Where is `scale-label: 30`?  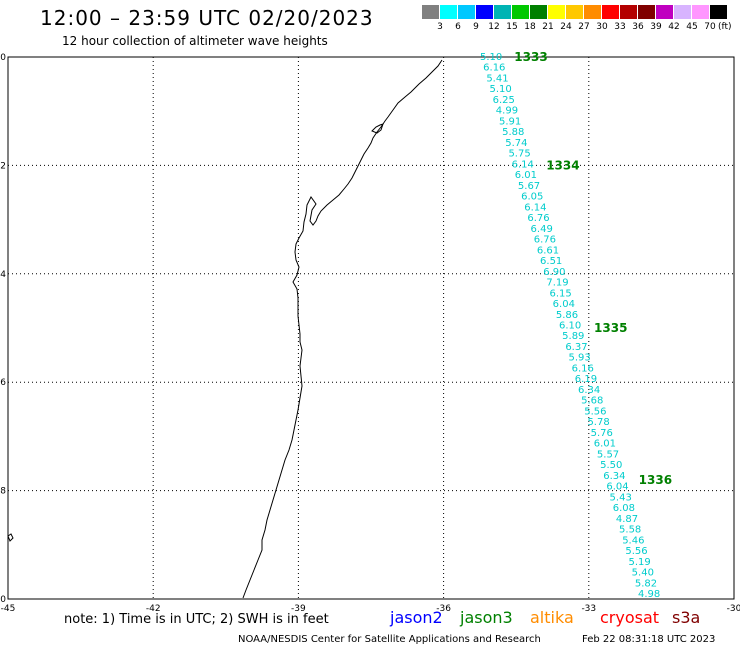 scale-label: 30 is located at coordinates (602, 27).